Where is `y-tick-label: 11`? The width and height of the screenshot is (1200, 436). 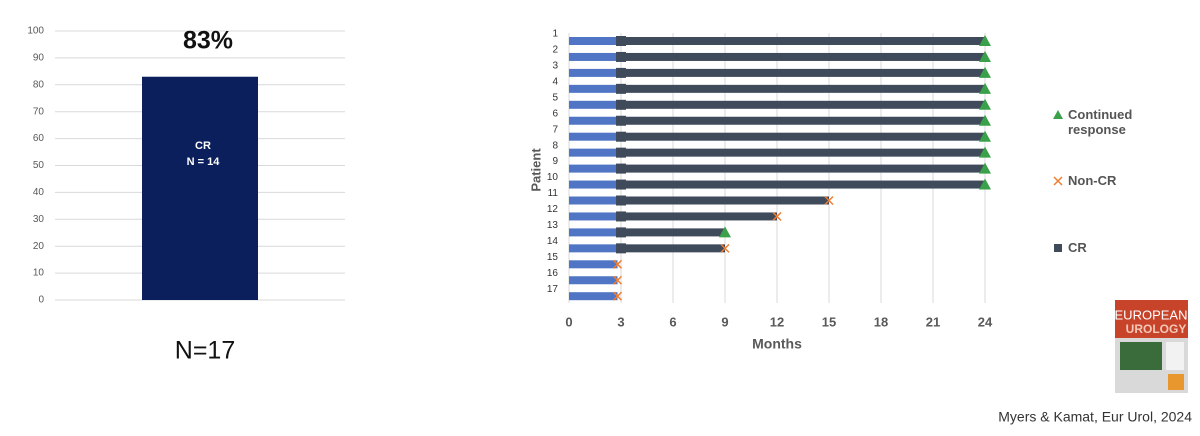 y-tick-label: 11 is located at coordinates (553, 193).